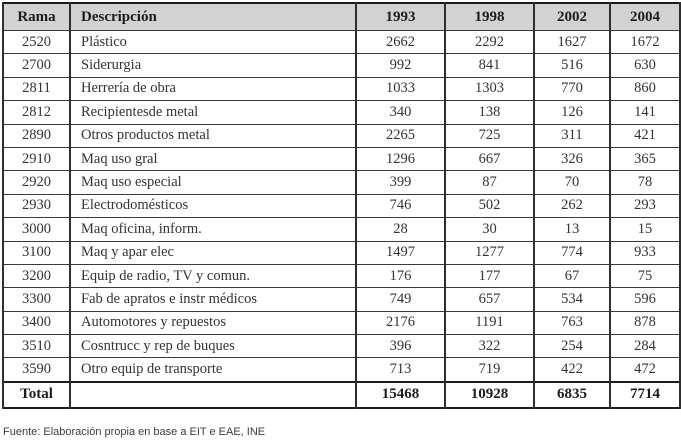 This screenshot has height=444, width=681. I want to click on column-header-2002: 2002, so click(572, 16).